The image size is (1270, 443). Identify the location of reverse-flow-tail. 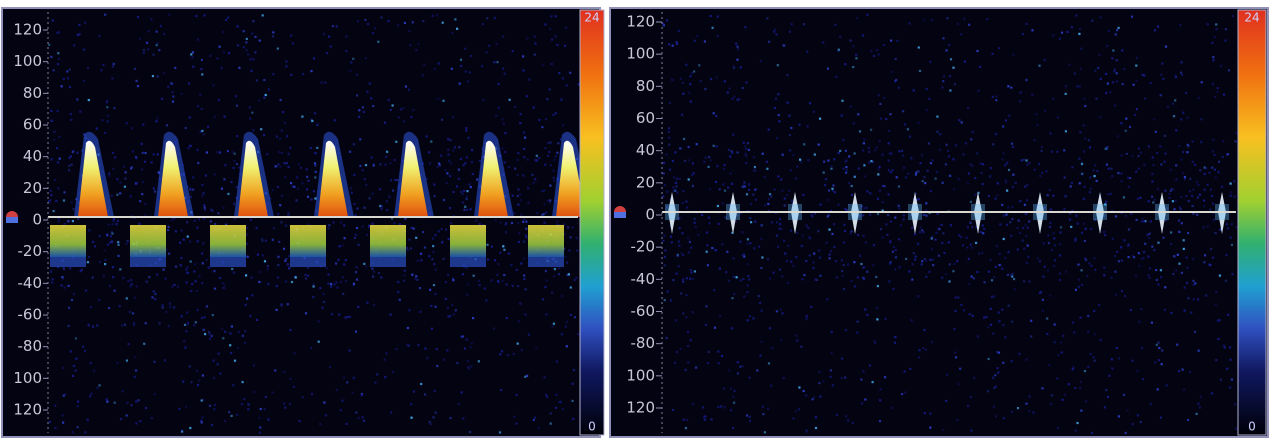
(308, 262).